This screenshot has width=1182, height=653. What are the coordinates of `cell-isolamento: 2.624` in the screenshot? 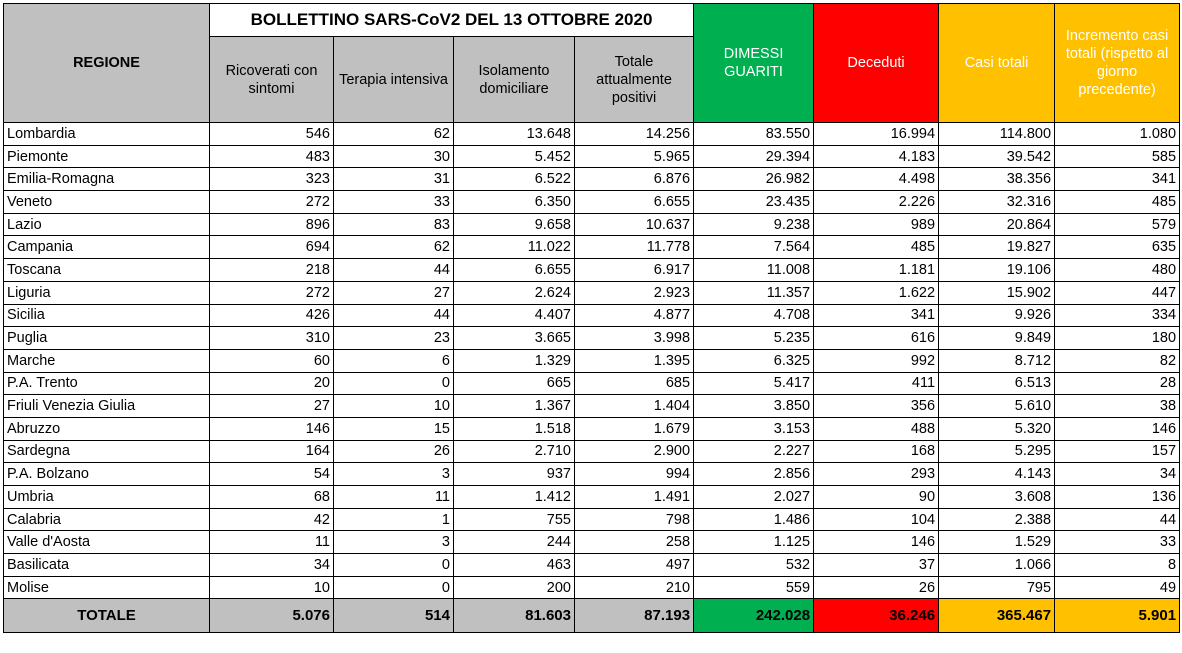 It's located at (514, 292).